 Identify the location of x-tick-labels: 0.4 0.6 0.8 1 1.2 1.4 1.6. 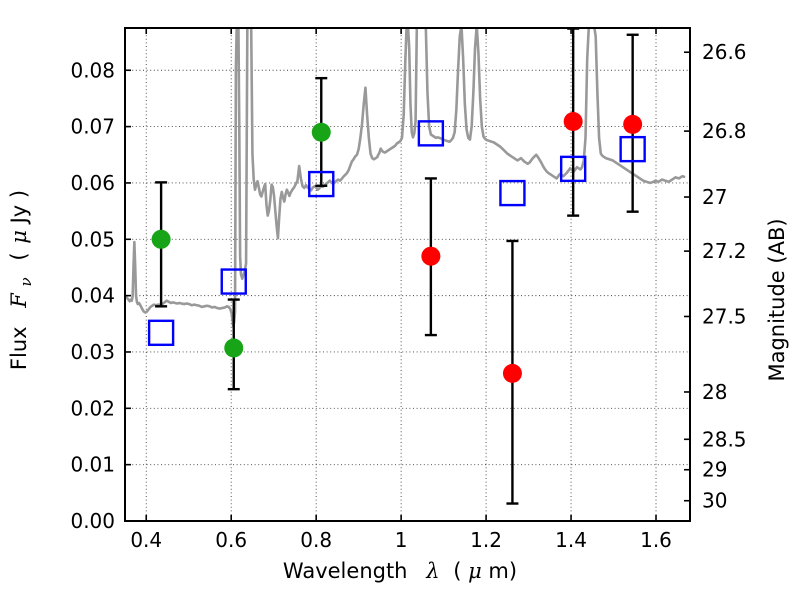
(401, 540).